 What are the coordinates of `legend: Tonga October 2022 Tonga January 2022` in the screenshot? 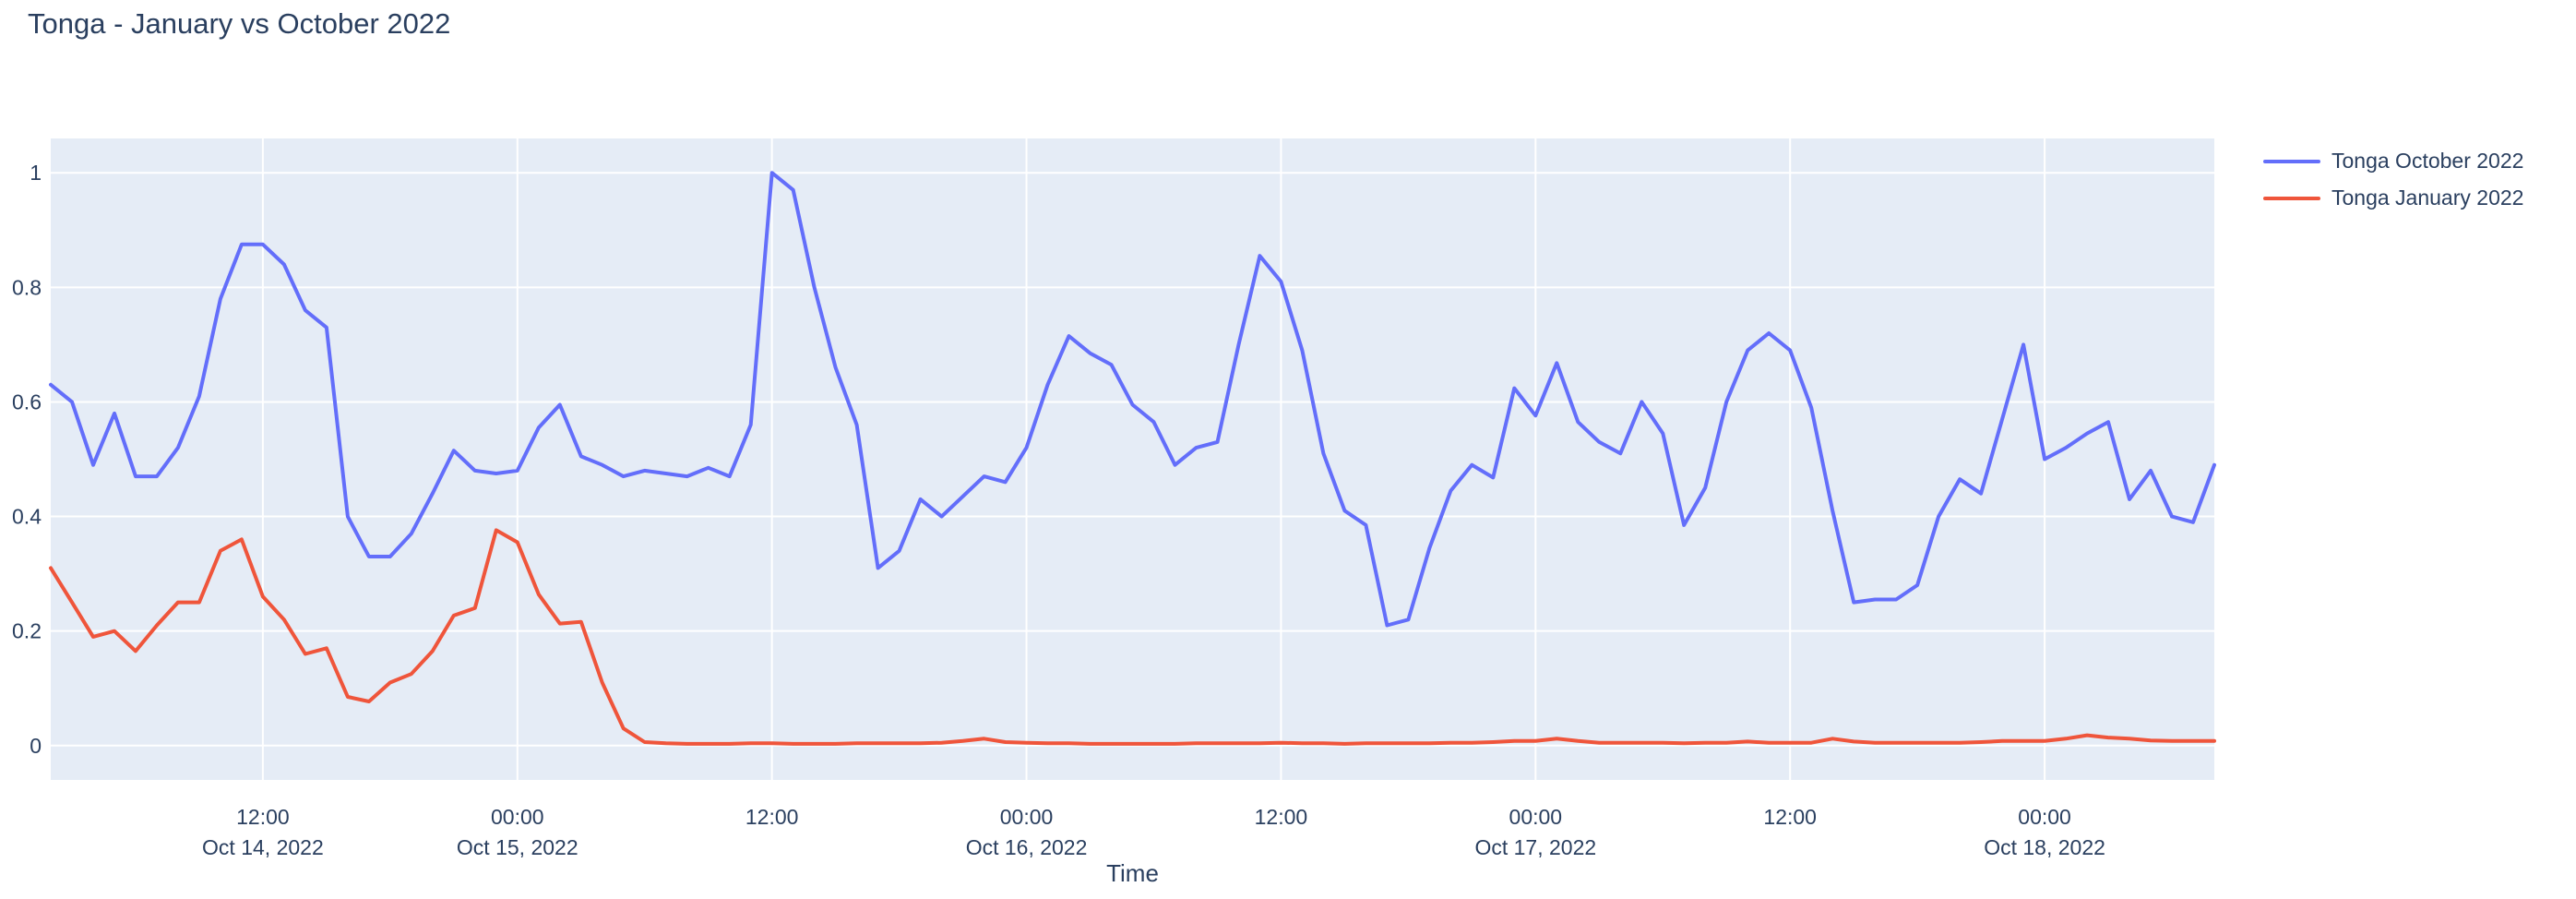 It's located at (2393, 180).